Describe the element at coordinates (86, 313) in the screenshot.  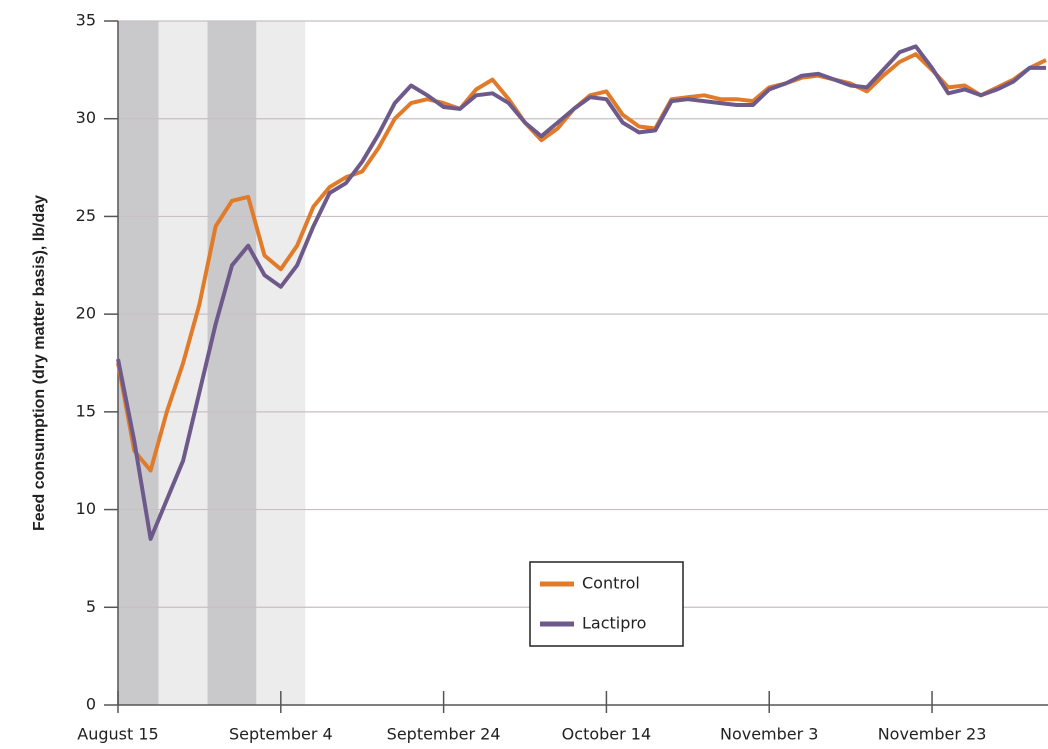
I see `y-tick-label: 20` at that location.